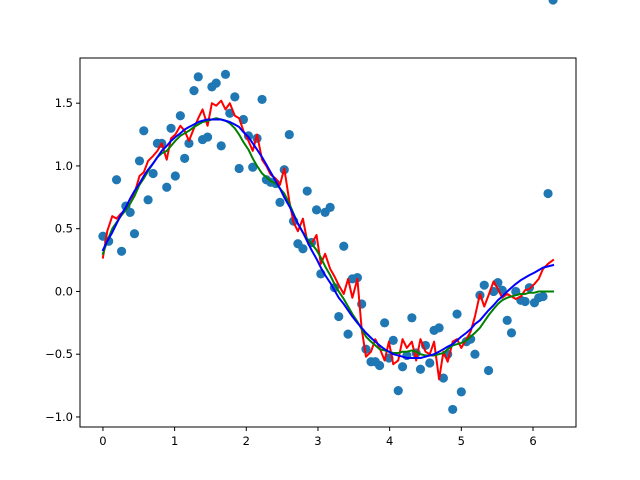 This screenshot has height=480, width=640. I want to click on x-tick-label: 6, so click(532, 441).